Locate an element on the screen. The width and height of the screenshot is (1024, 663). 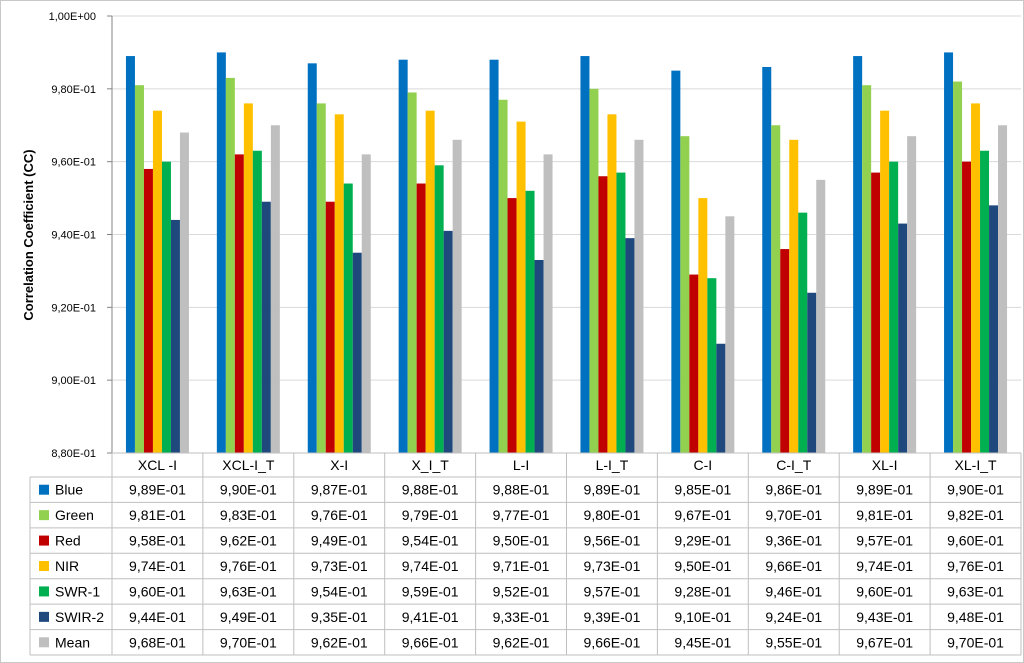
y-tick-label: 9,40E-01 is located at coordinates (73, 236).